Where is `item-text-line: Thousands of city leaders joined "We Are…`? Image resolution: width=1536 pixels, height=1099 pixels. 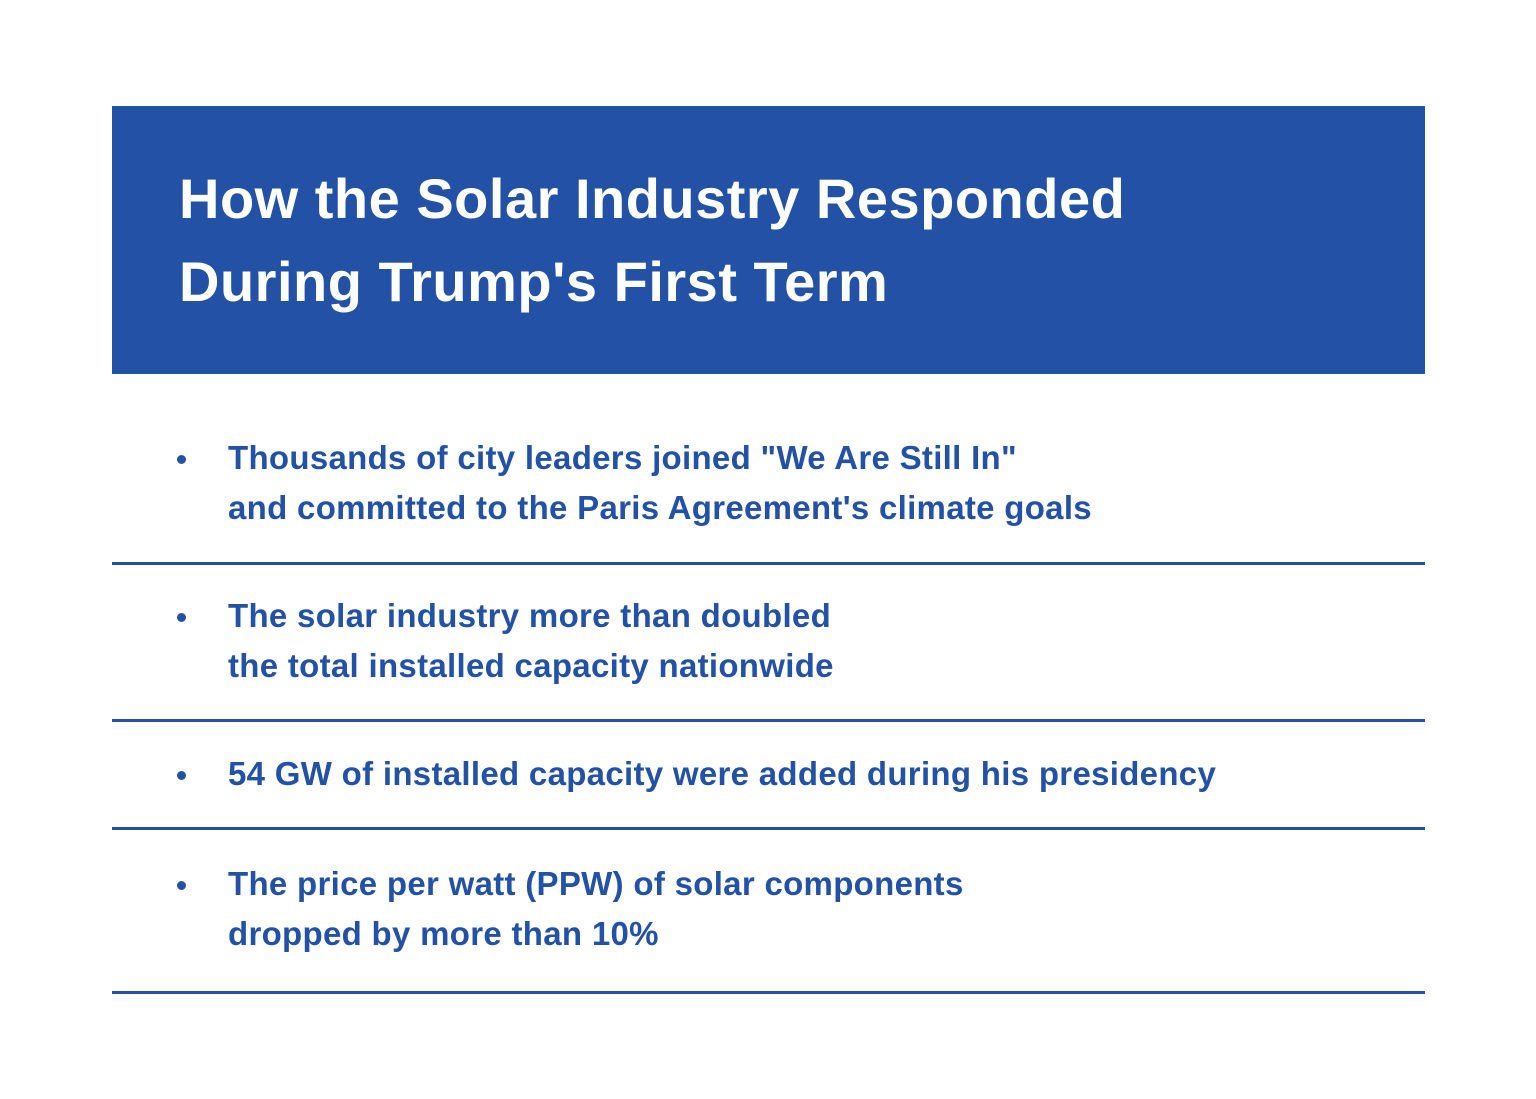 item-text-line: Thousands of city leaders joined "We Are… is located at coordinates (622, 457).